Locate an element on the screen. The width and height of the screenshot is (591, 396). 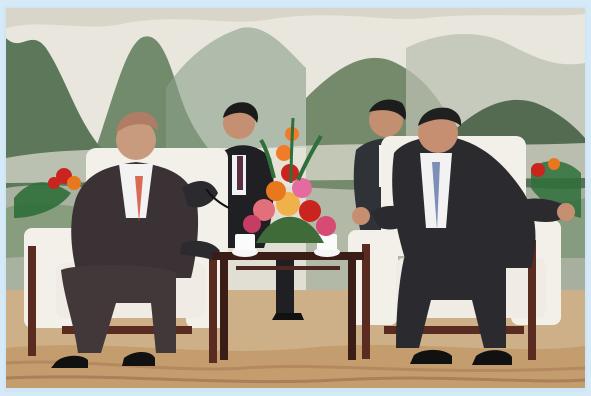
flower-arrangement is located at coordinates (289, 180).